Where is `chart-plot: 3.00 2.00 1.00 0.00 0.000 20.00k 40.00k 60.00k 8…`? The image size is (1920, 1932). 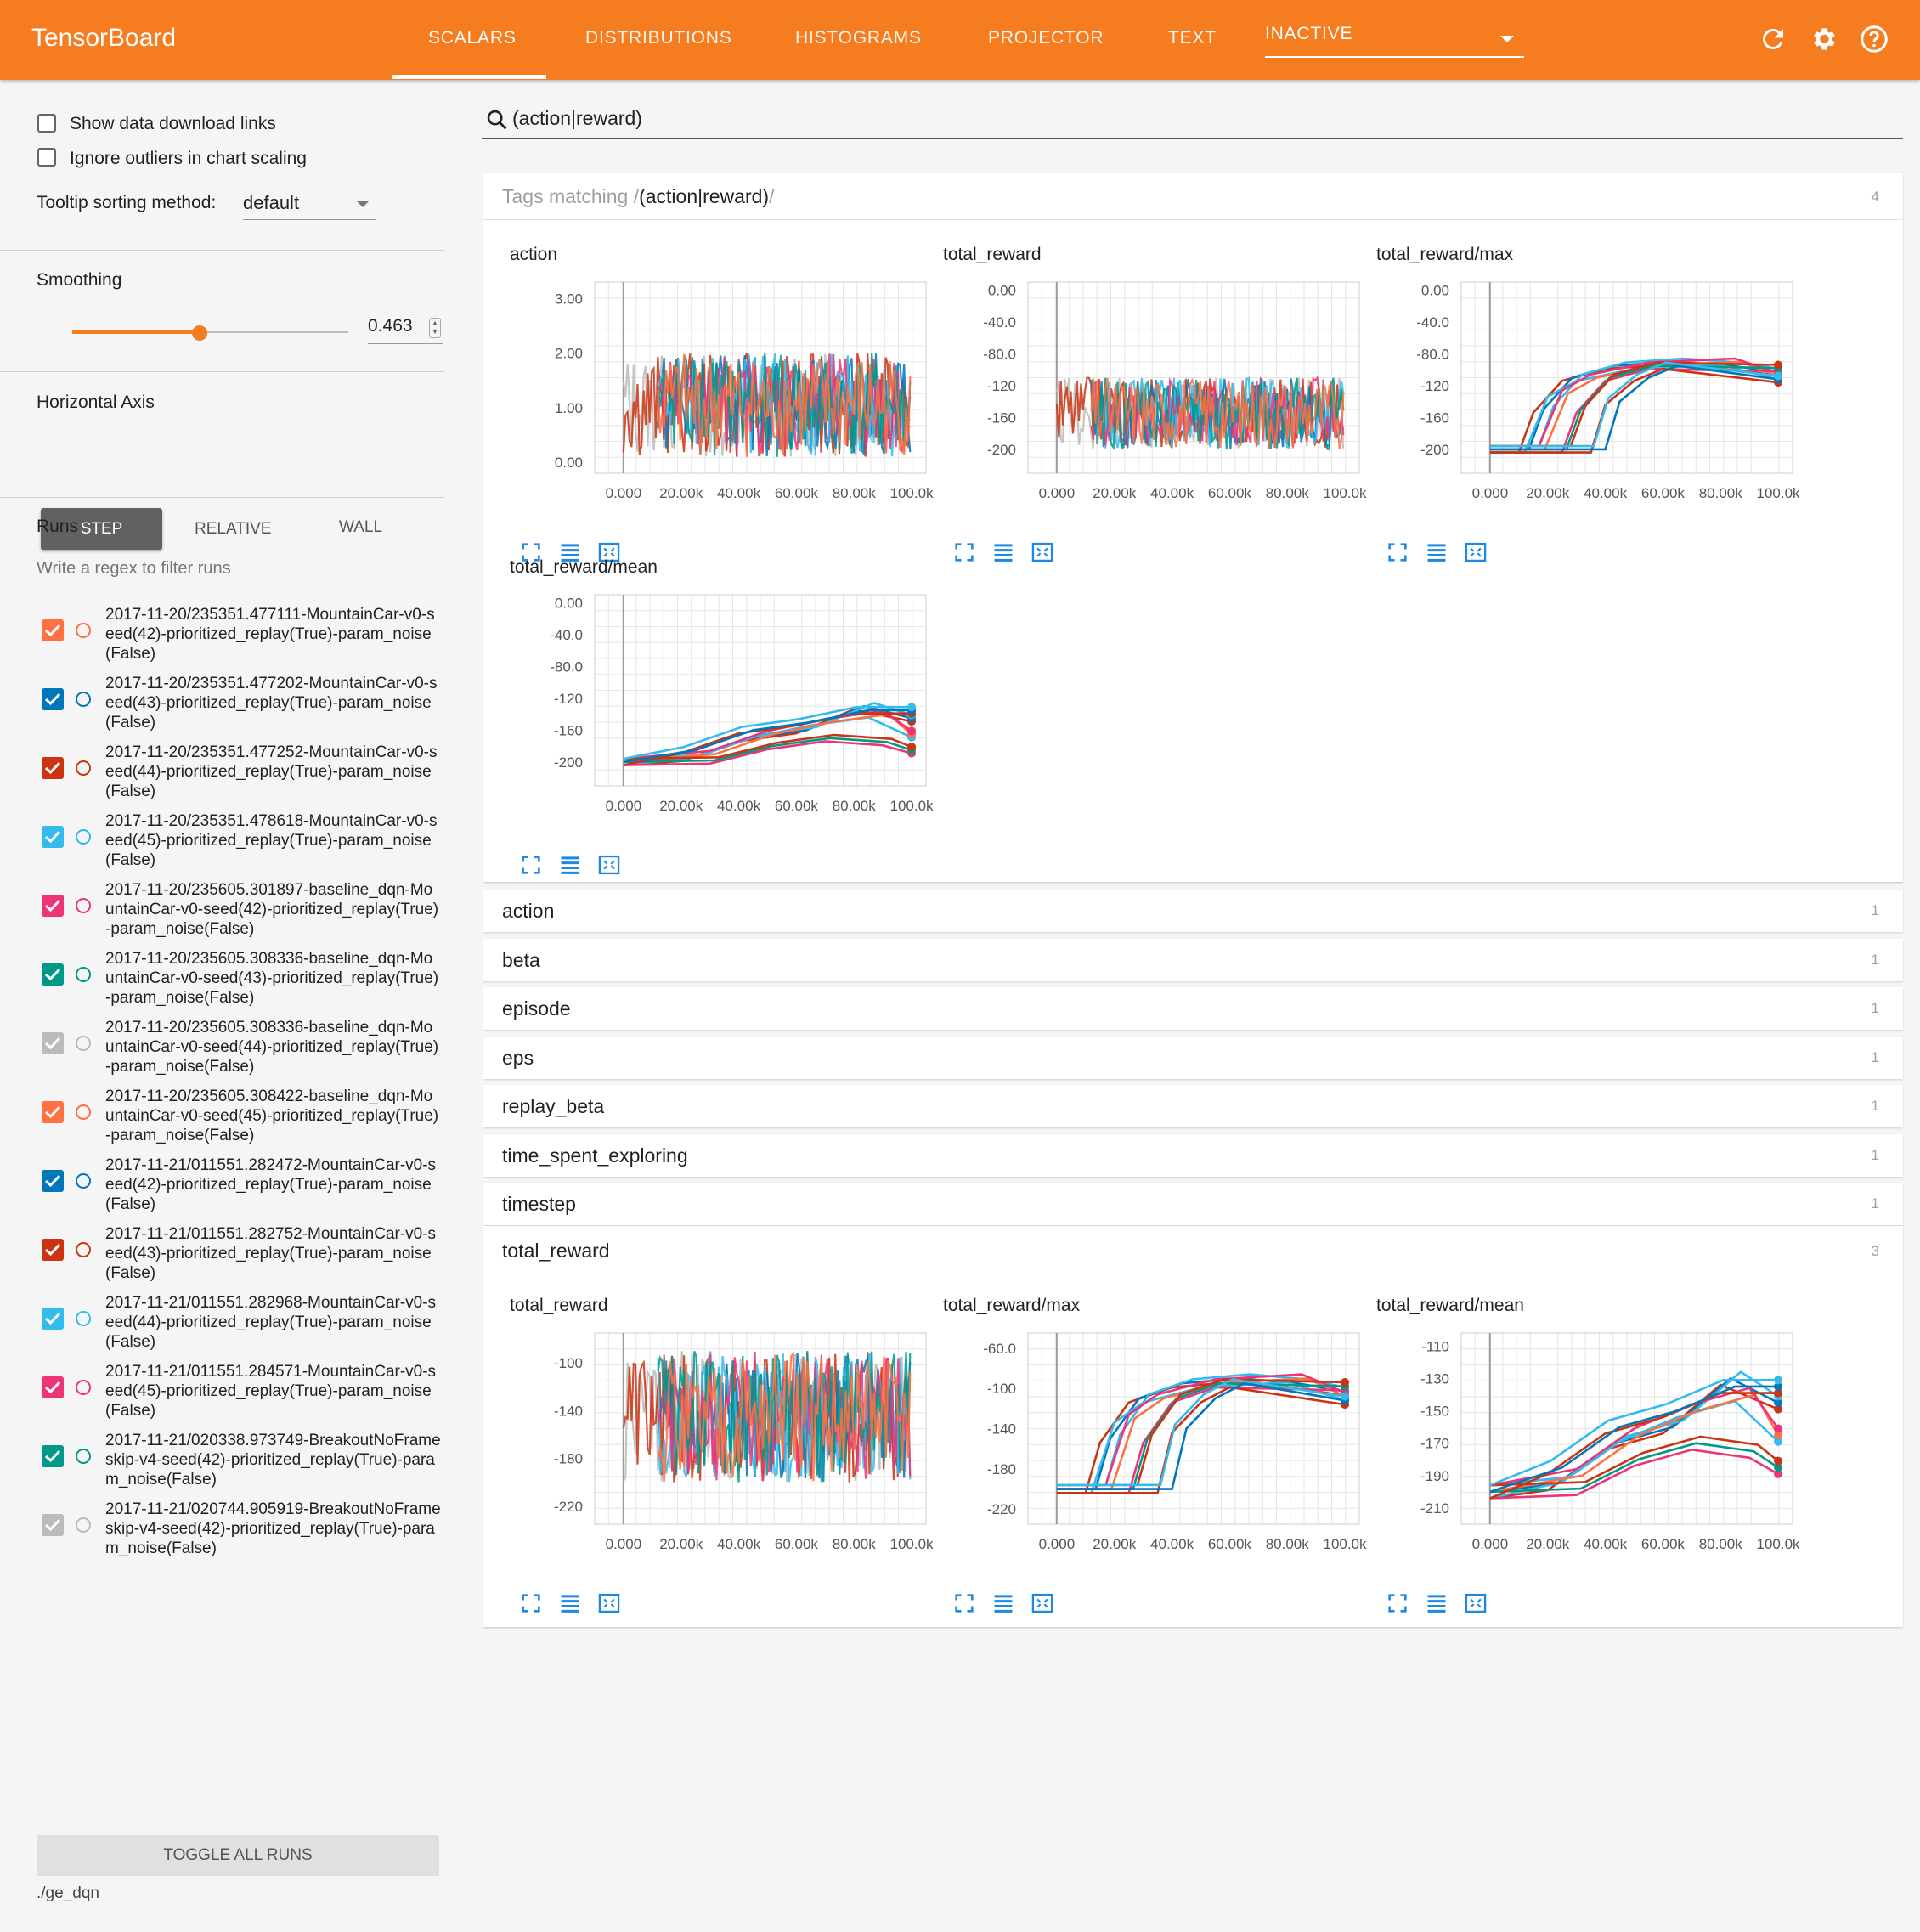
chart-plot: 3.00 2.00 1.00 0.00 0.000 20.00k 40.00k 60.00k 8… is located at coordinates (722, 392).